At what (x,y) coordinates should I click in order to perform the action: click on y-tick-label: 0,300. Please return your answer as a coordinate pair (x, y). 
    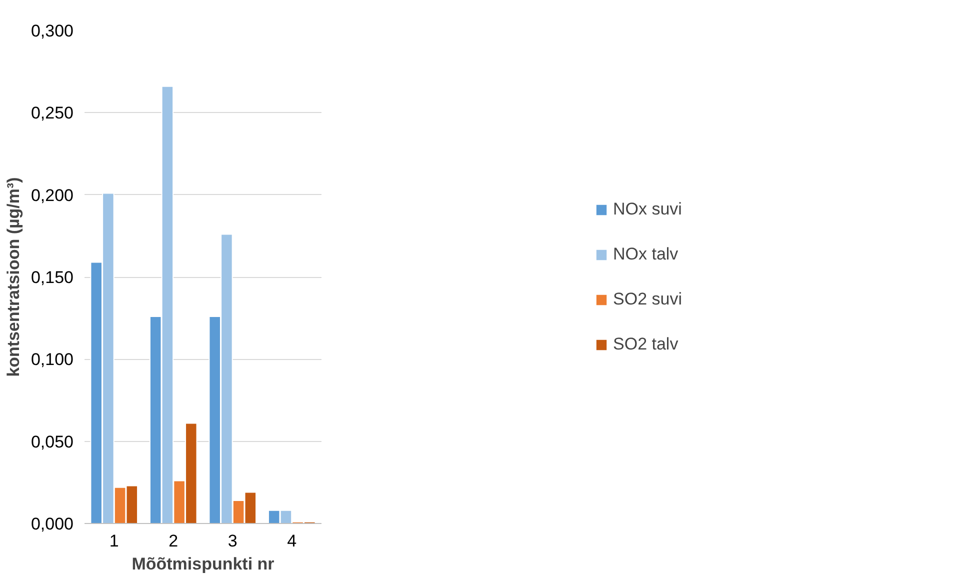
    Looking at the image, I should click on (52, 31).